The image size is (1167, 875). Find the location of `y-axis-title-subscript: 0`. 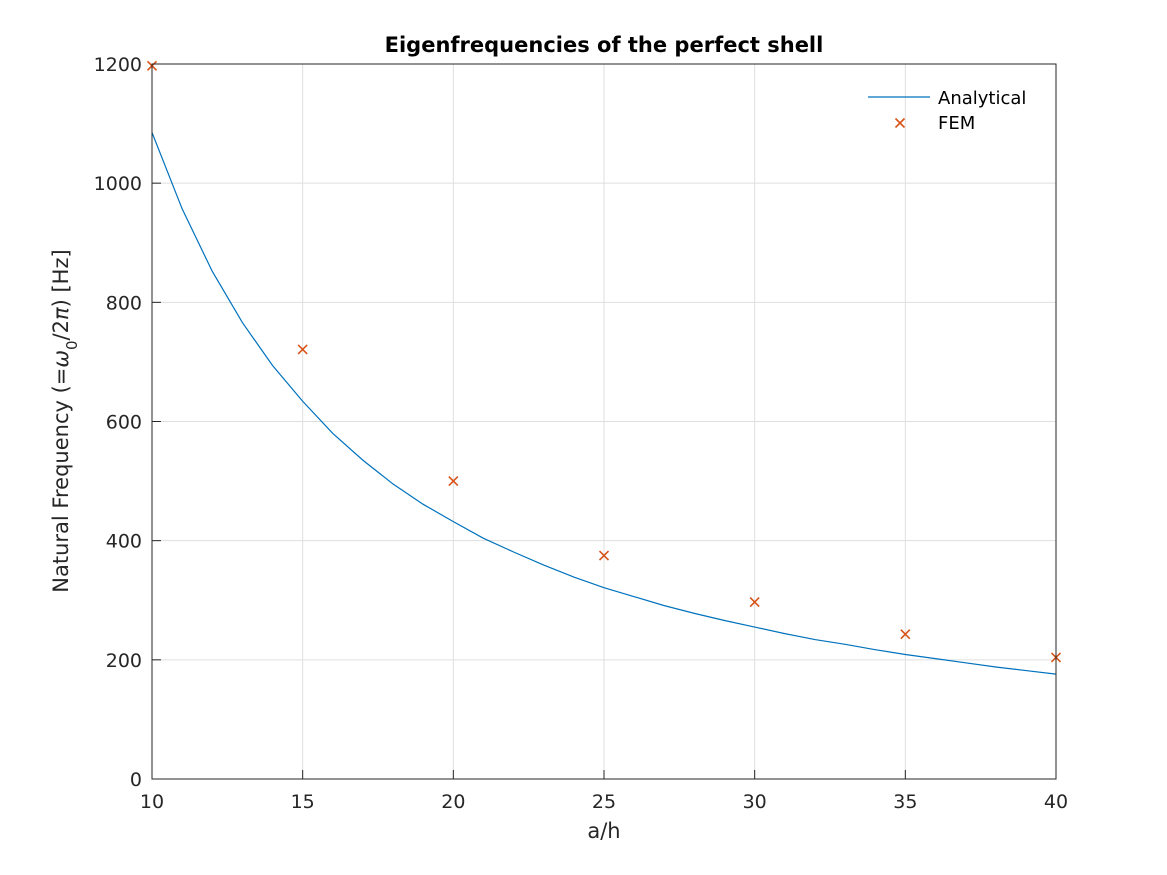

y-axis-title-subscript: 0 is located at coordinates (72, 345).